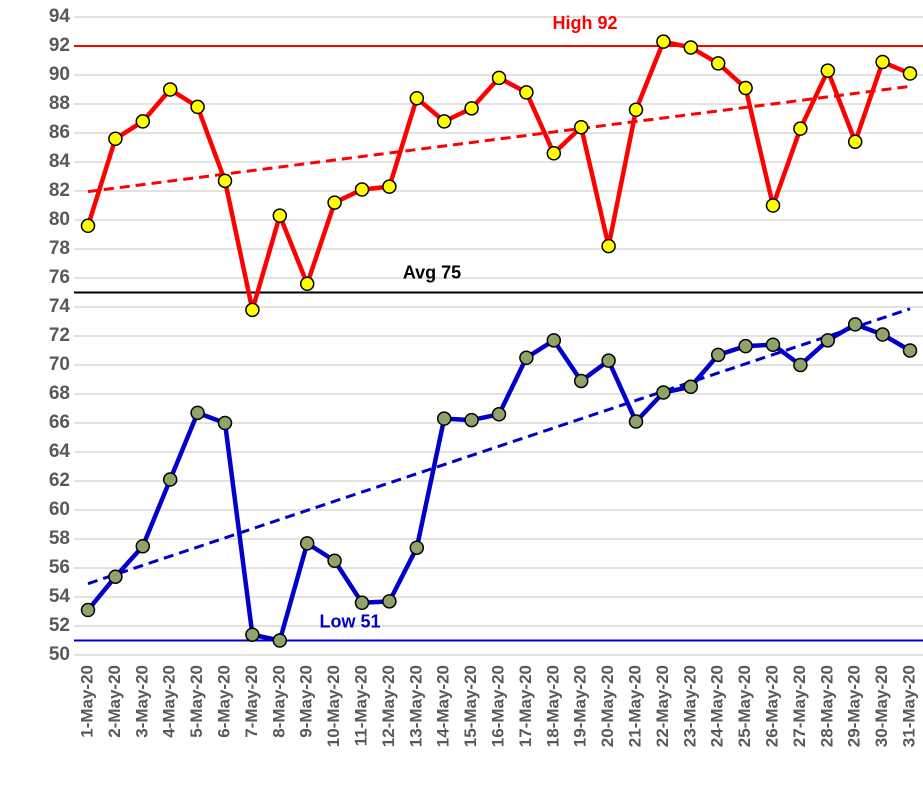 This screenshot has height=794, width=923. Describe the element at coordinates (59, 538) in the screenshot. I see `y-tick-label: 58` at that location.